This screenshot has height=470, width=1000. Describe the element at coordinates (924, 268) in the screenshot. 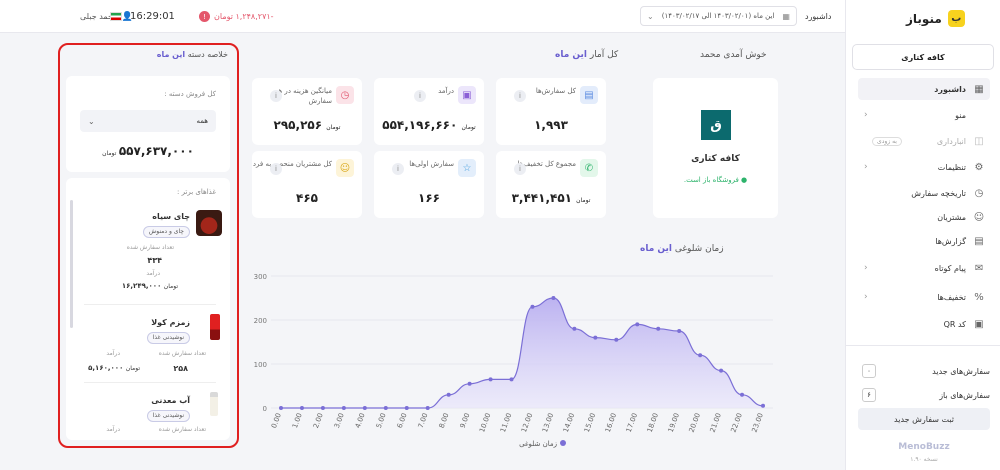

I see `sidebar-item-sms: ✉ پیام کوتاه ‹` at that location.